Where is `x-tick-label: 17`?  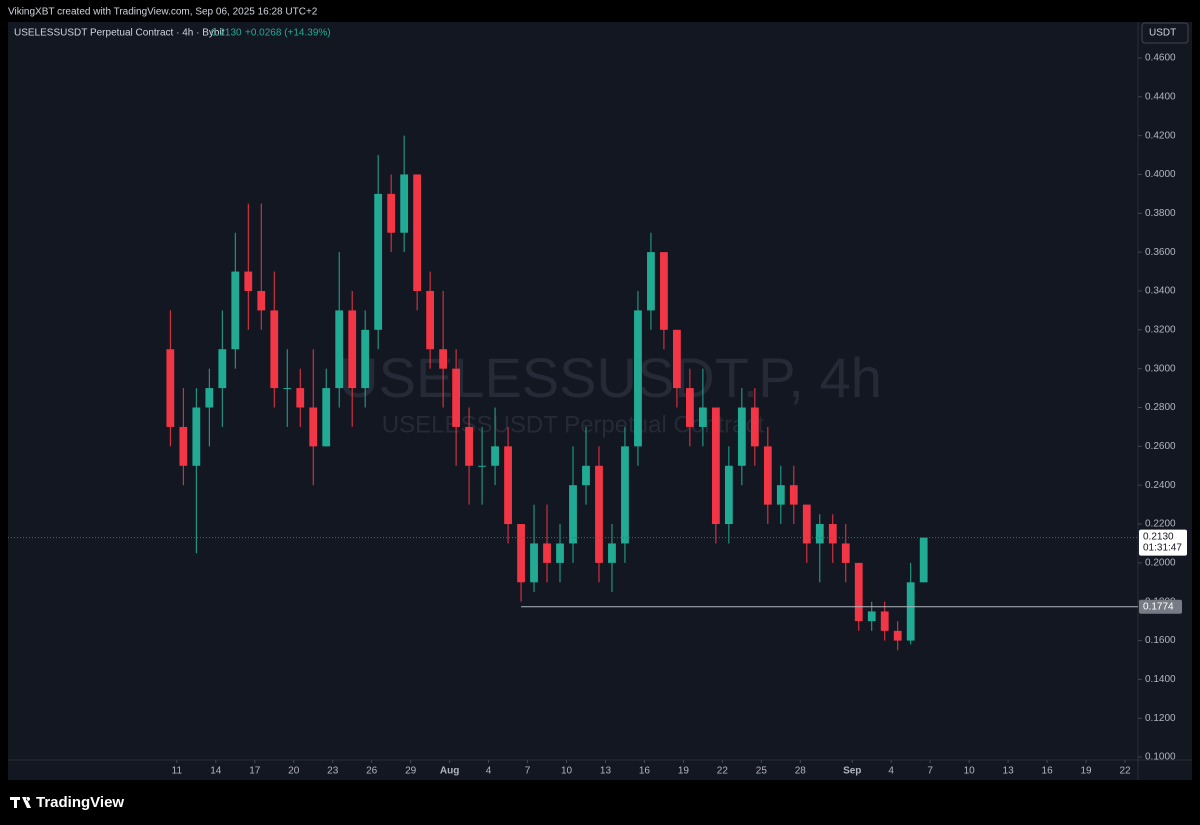 x-tick-label: 17 is located at coordinates (255, 771).